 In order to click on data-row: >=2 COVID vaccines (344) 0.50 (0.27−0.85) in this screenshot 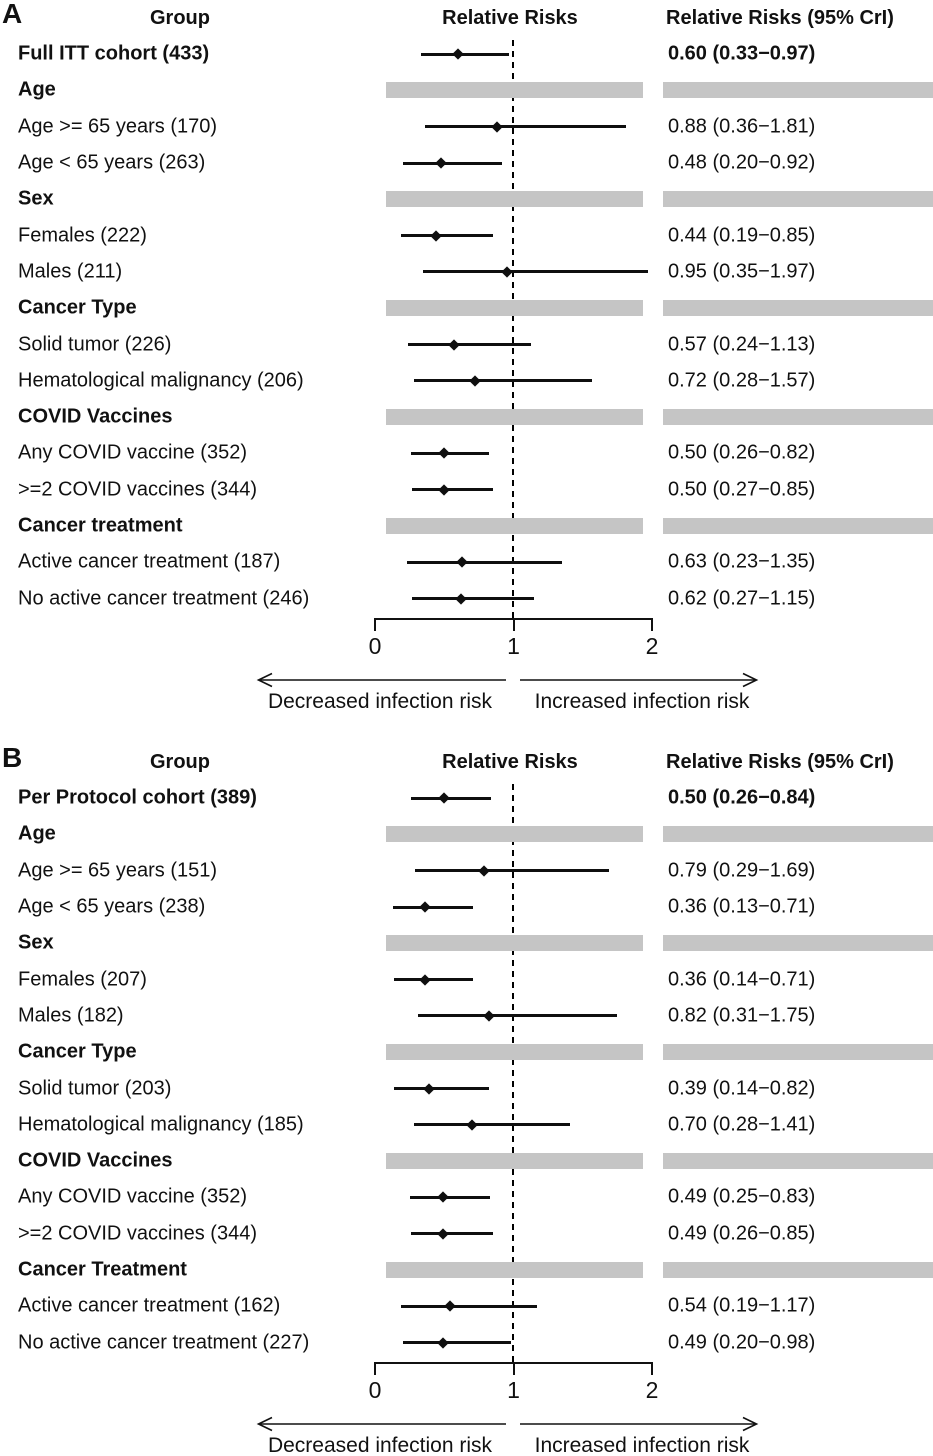, I will do `click(466, 490)`.